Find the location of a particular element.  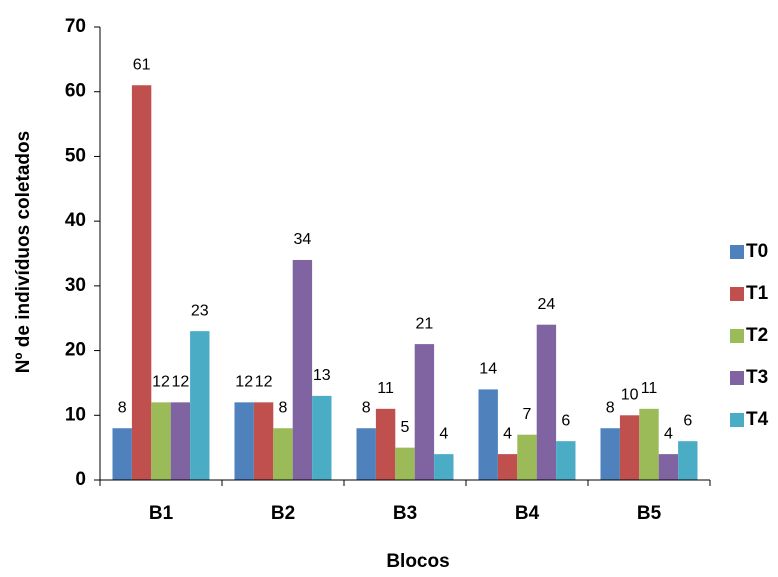

y-axis-title: Nº de indivíduos coletados is located at coordinates (23, 252).